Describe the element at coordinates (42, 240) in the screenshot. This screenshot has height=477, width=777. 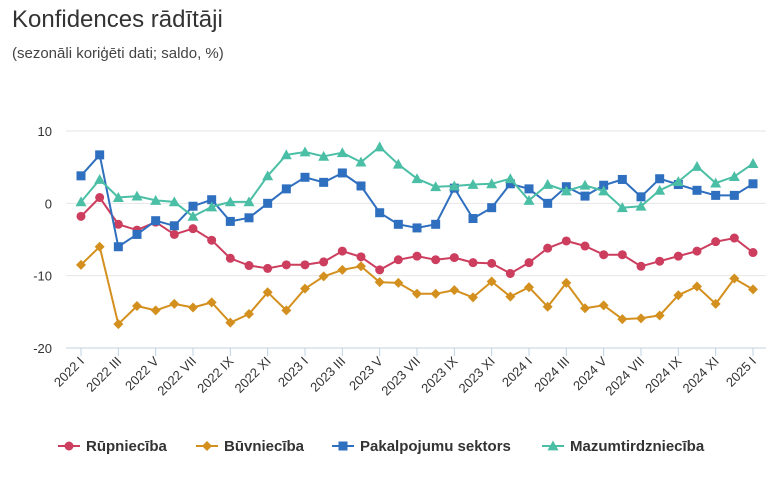
I see `y-axis-ticks: 10 0 -10 -20` at that location.